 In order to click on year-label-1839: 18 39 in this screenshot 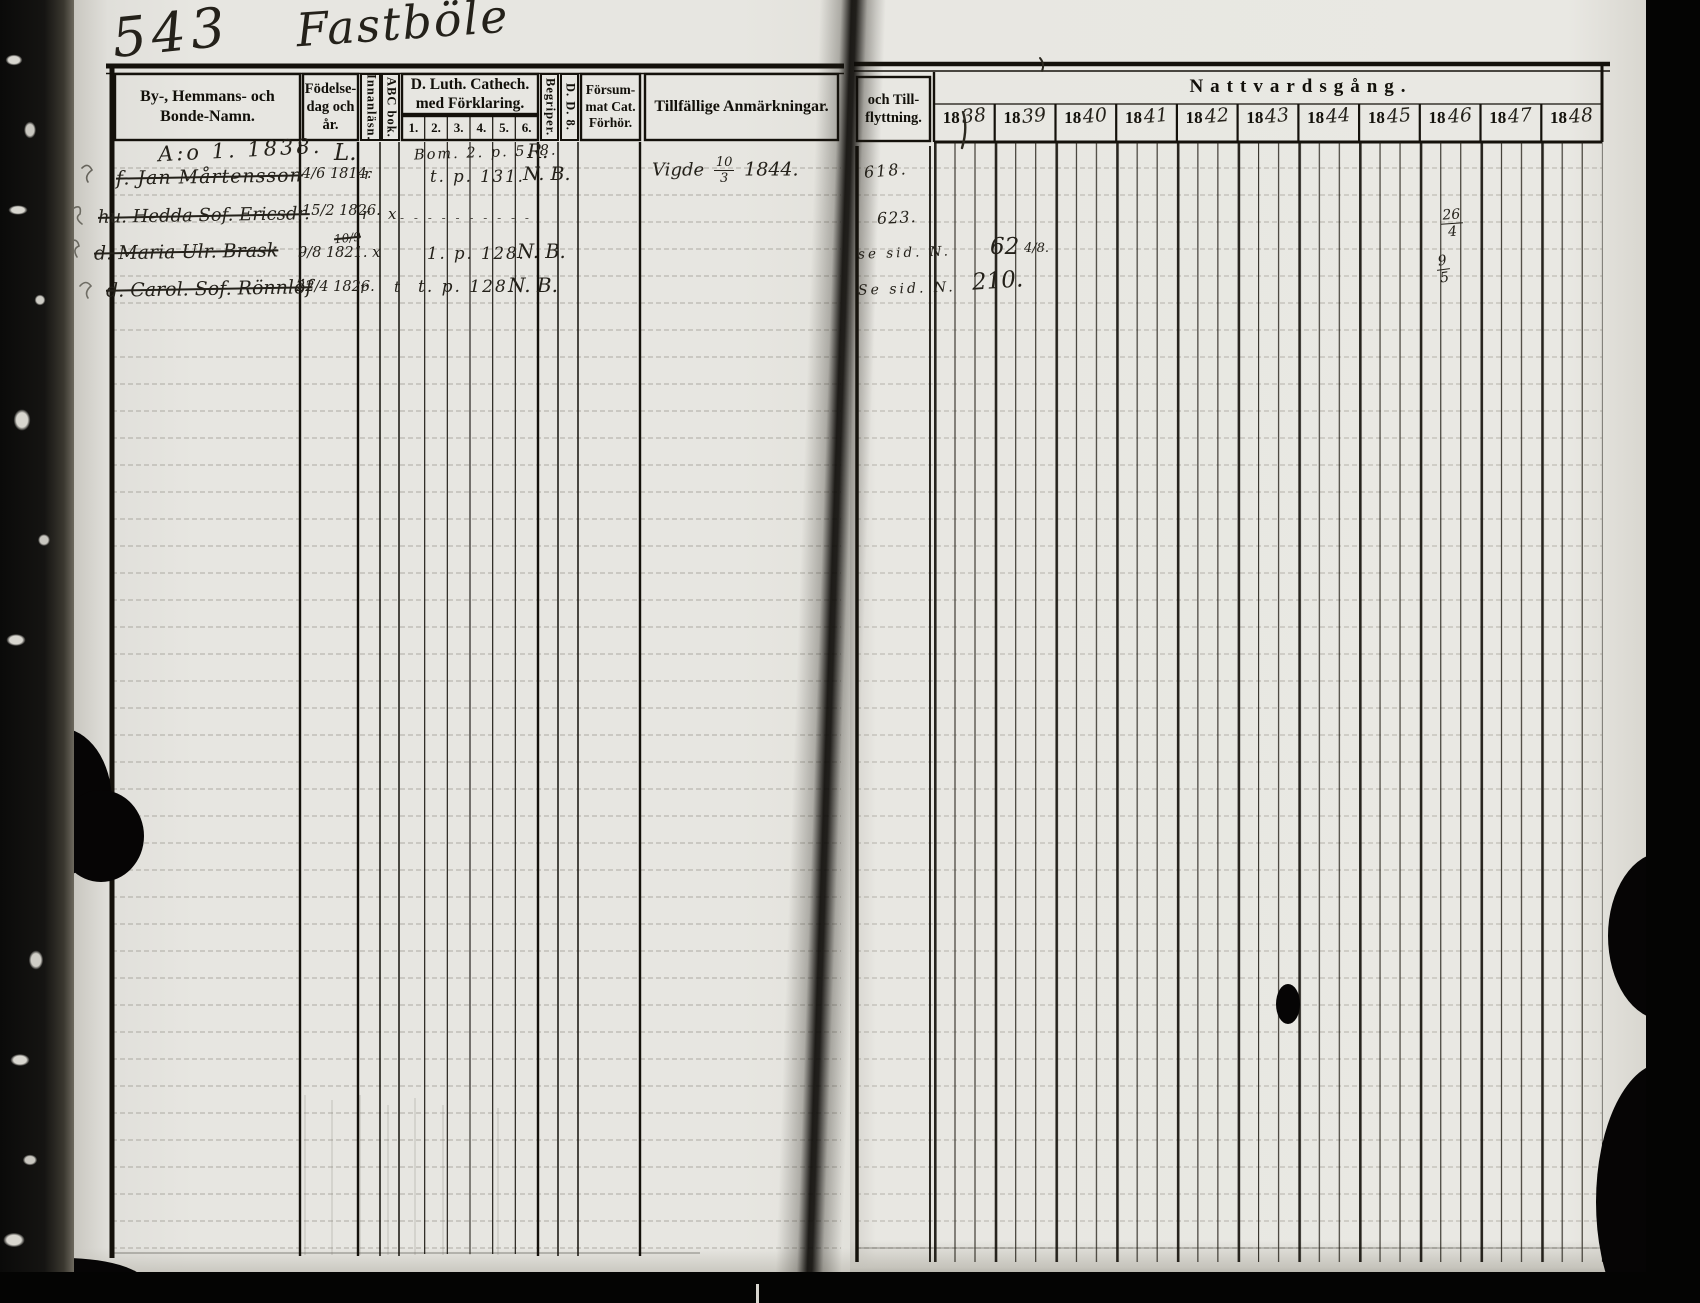, I will do `click(1025, 115)`.